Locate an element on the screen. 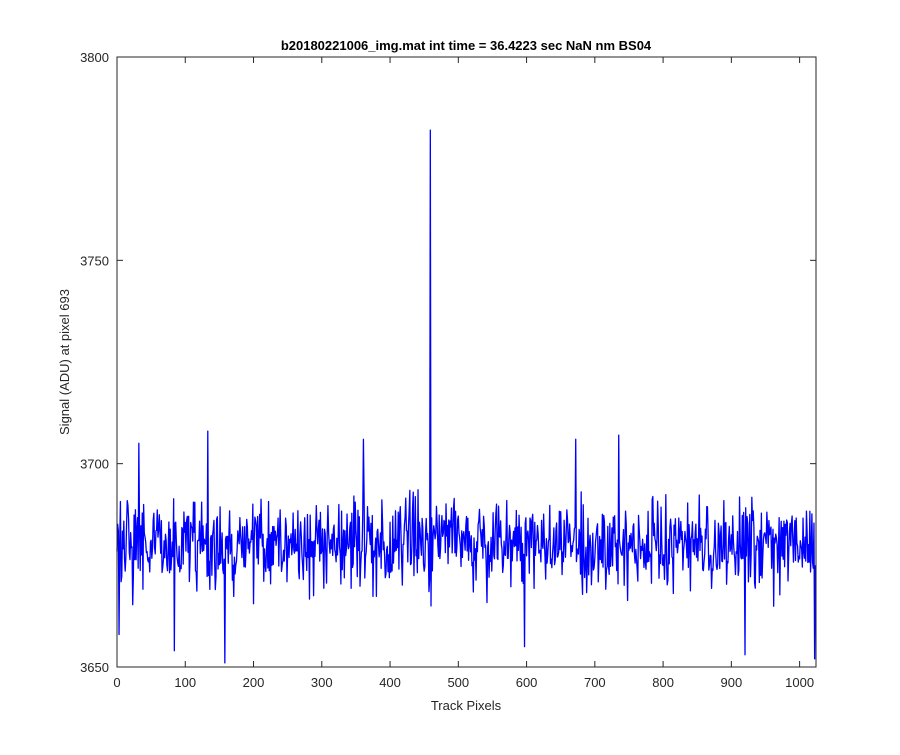  y-tick-label-3700: 3700 is located at coordinates (94, 464).